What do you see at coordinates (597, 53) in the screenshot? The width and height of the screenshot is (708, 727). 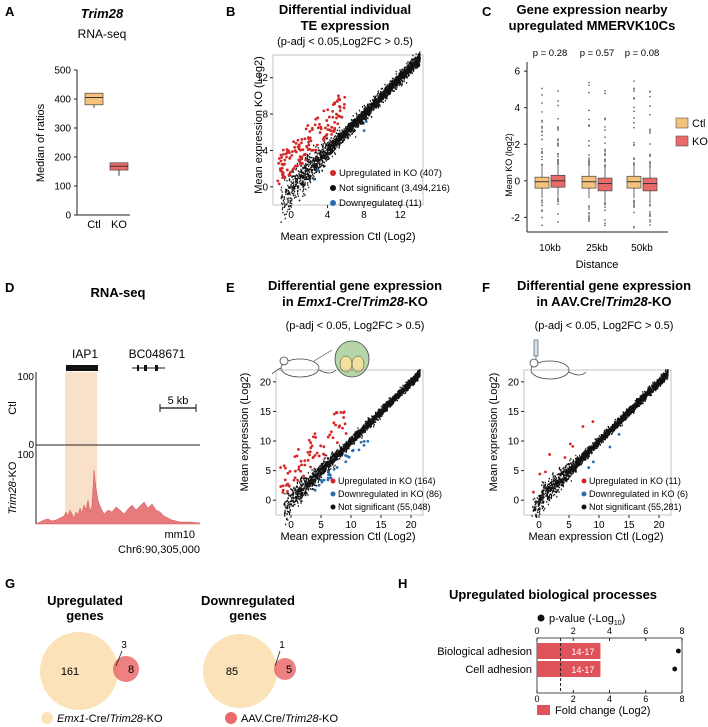 I see `panel-c-pvalue-25kb: p = 0.57` at bounding box center [597, 53].